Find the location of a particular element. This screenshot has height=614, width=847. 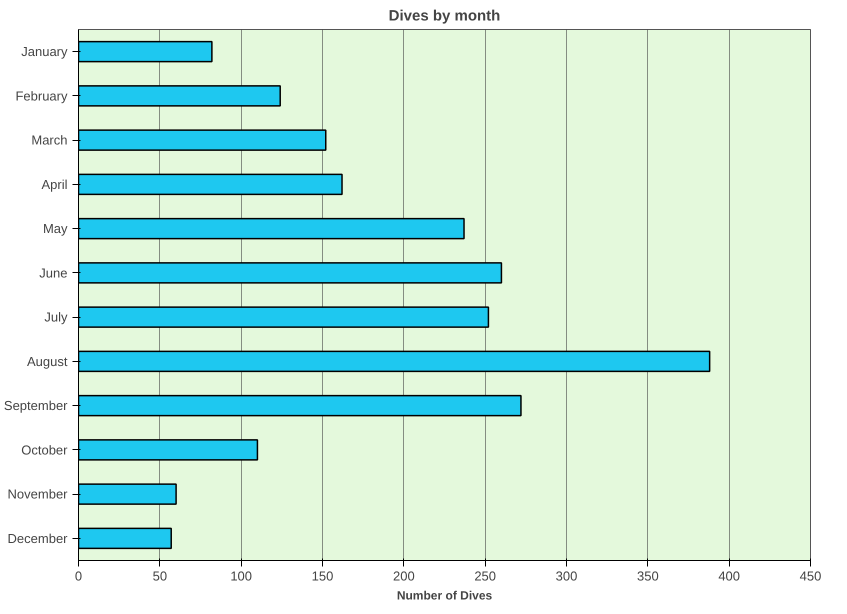

y-tick-label: September is located at coordinates (36, 406).